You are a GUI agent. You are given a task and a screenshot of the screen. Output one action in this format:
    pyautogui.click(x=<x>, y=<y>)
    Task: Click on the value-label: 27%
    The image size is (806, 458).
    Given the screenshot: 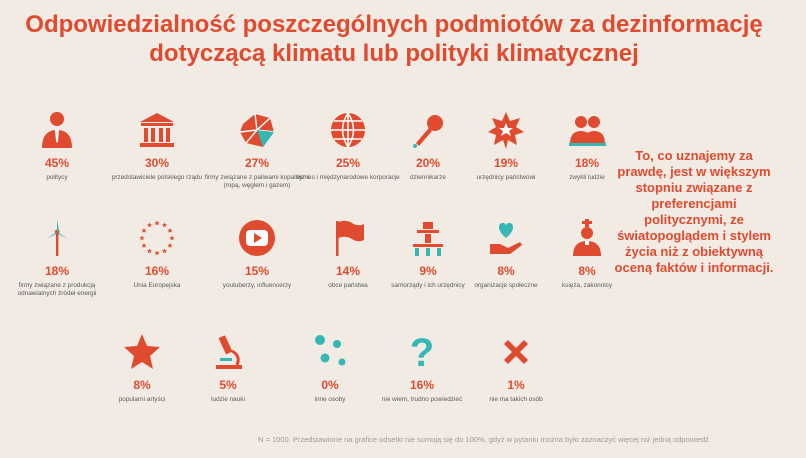 What is the action you would take?
    pyautogui.click(x=257, y=163)
    